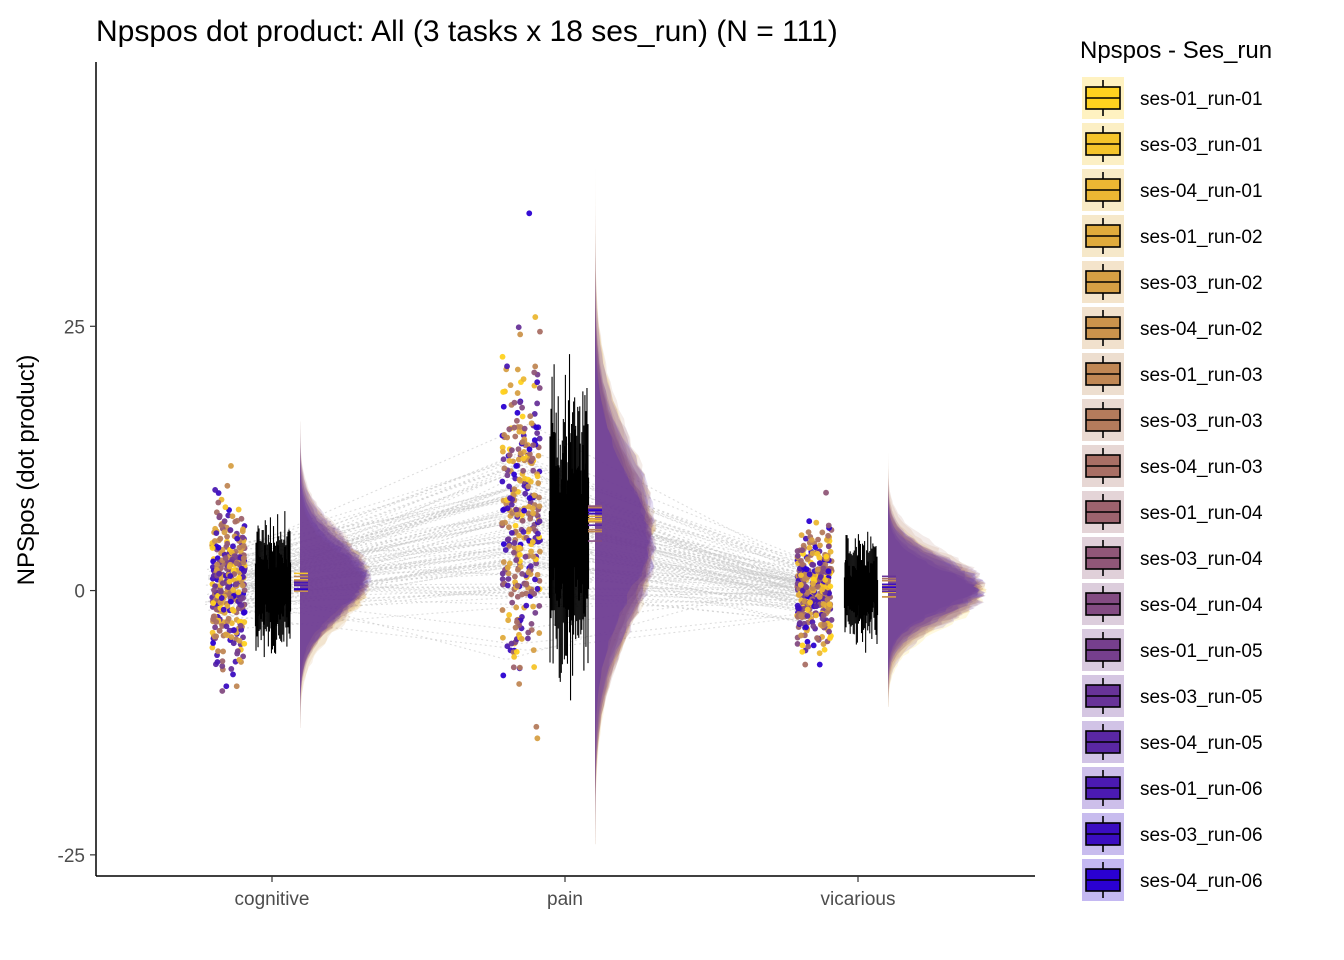 Image resolution: width=1344 pixels, height=960 pixels. Describe the element at coordinates (1201, 467) in the screenshot. I see `legend-label: ses-04_run-03` at that location.